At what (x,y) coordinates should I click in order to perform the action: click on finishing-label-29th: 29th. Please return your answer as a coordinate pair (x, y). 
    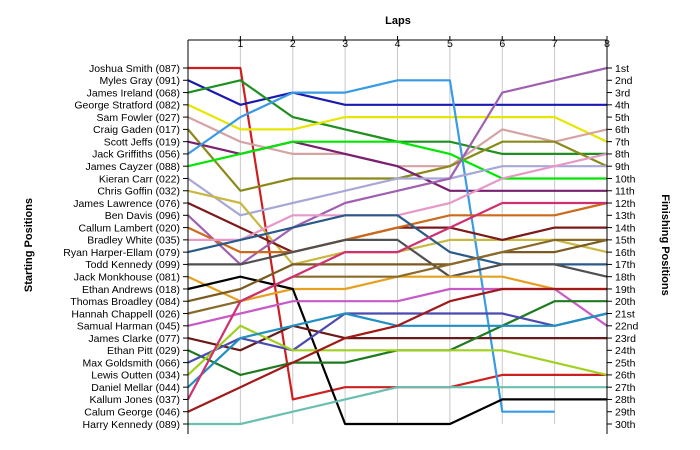
    Looking at the image, I should click on (625, 413).